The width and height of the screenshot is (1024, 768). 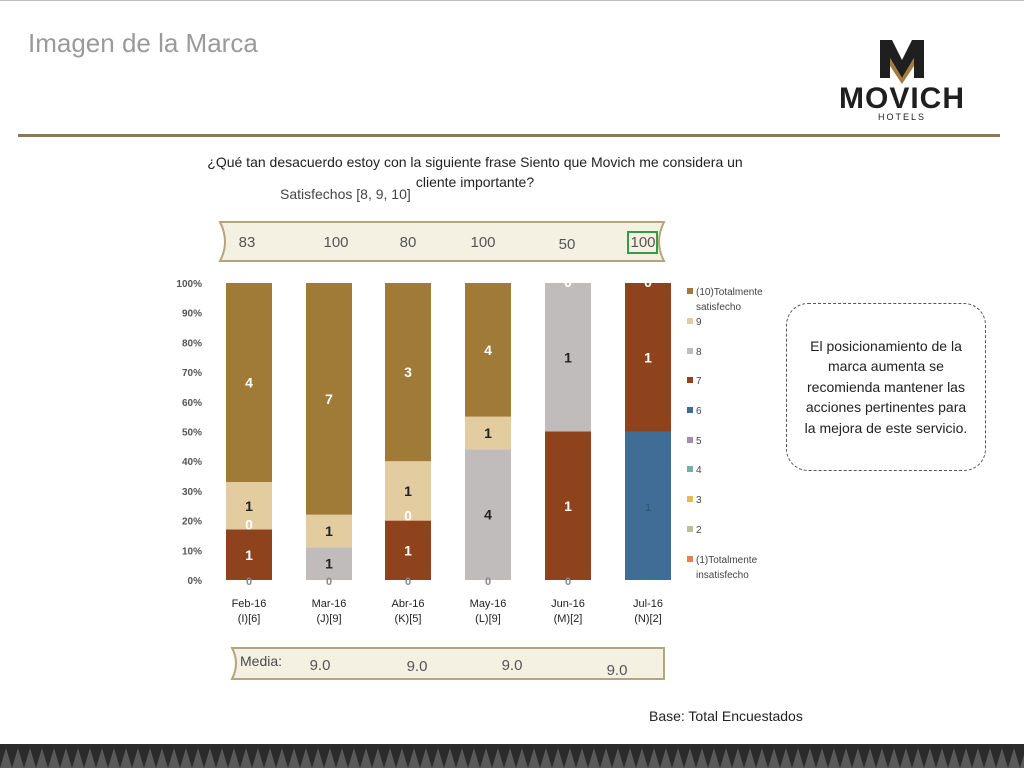 What do you see at coordinates (192, 551) in the screenshot?
I see `y-tick-label: 10%` at bounding box center [192, 551].